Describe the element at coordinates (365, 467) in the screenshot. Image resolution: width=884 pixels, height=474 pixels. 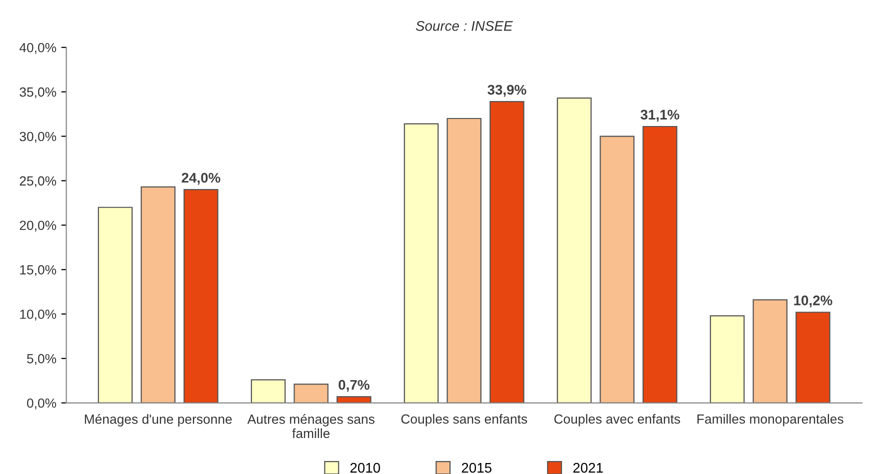
I see `legend-label: 2010` at that location.